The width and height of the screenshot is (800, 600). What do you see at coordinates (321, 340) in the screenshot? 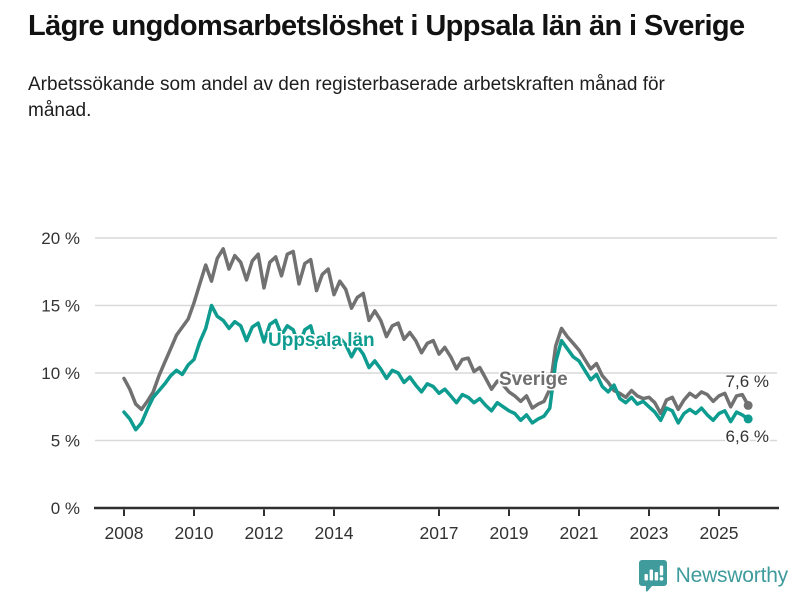
I see `series-label-uppsala-lan: Uppsala län` at bounding box center [321, 340].